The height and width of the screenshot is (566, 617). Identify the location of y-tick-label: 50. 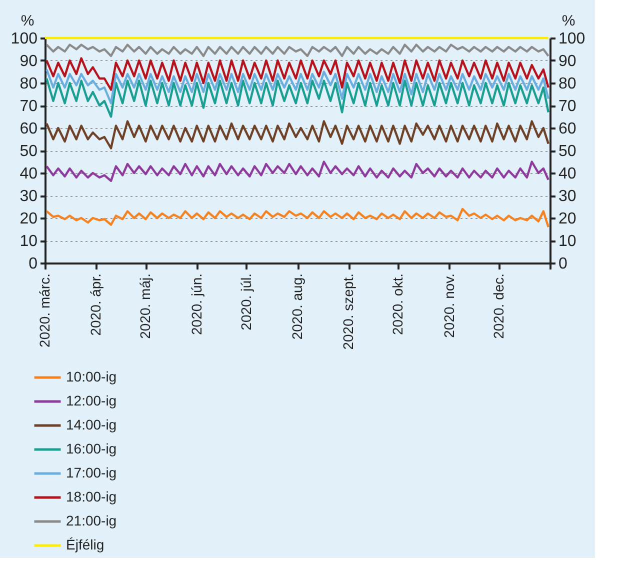
(29, 151).